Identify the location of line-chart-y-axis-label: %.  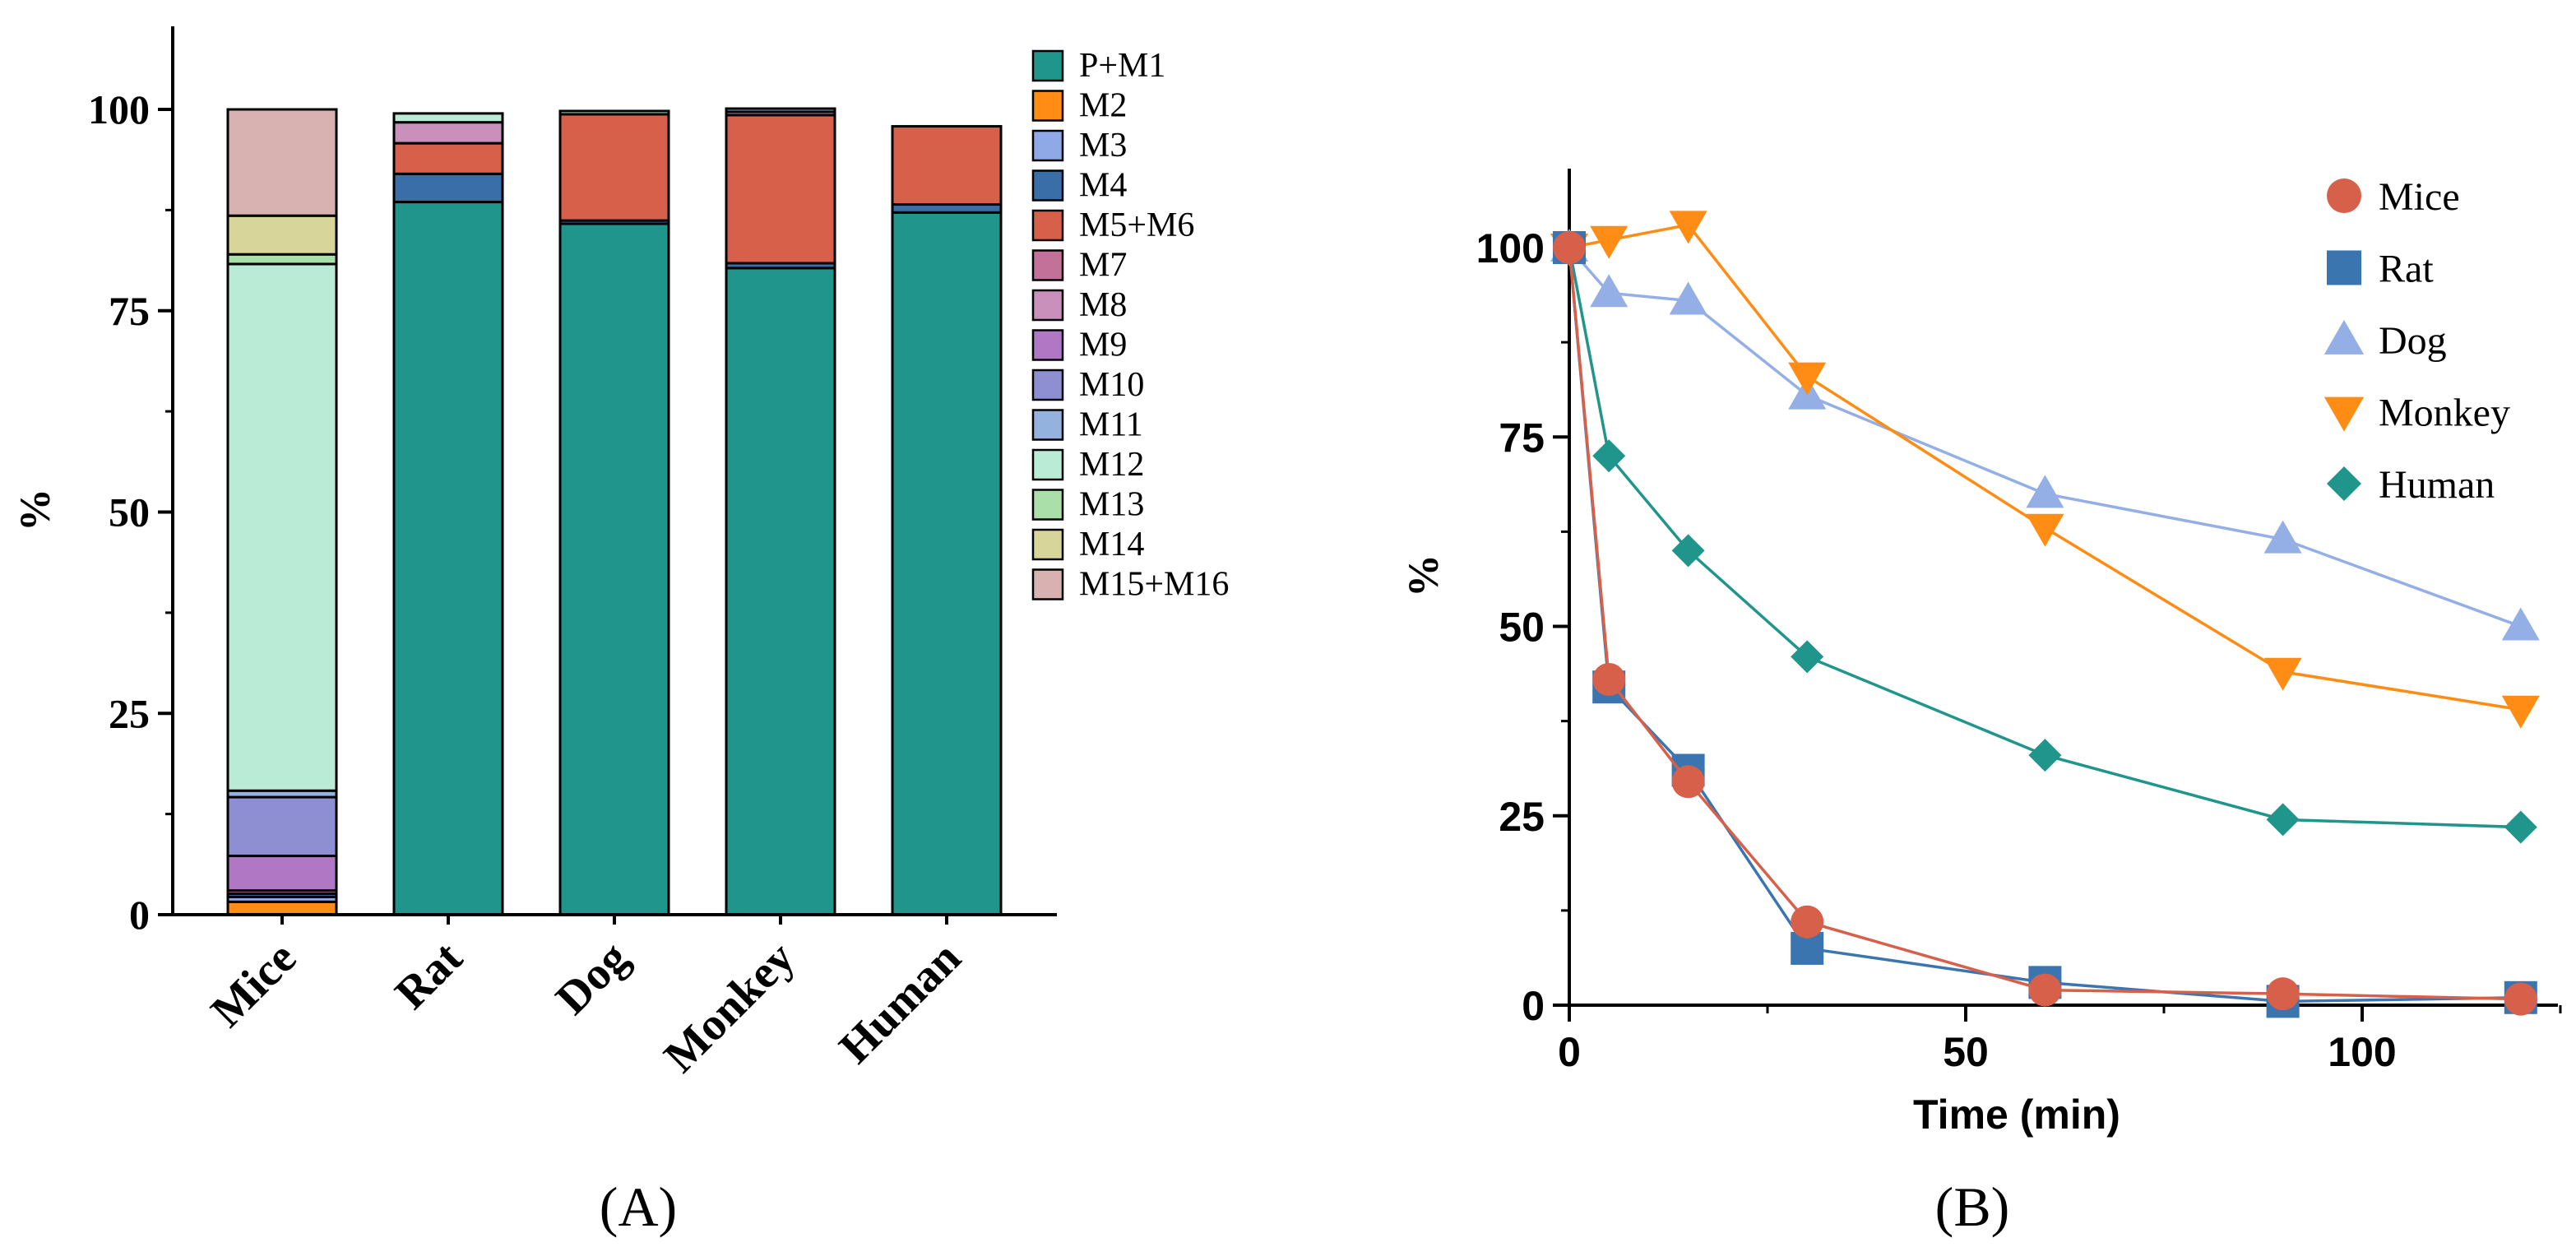
(1425, 575).